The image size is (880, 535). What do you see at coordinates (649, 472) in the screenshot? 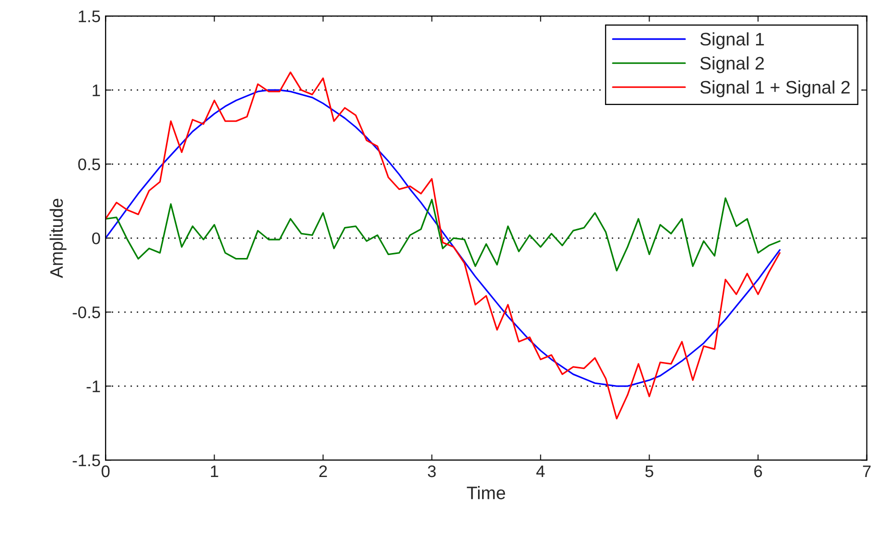
I see `x-tick-label: 5` at bounding box center [649, 472].